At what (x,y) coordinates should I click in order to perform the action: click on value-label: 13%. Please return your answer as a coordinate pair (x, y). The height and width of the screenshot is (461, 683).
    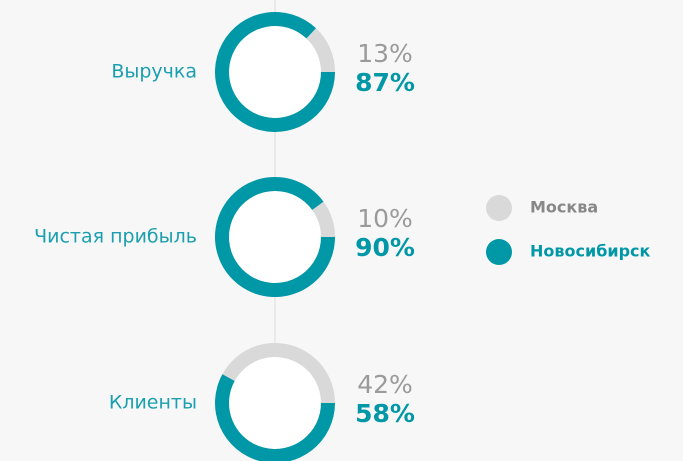
    Looking at the image, I should click on (385, 53).